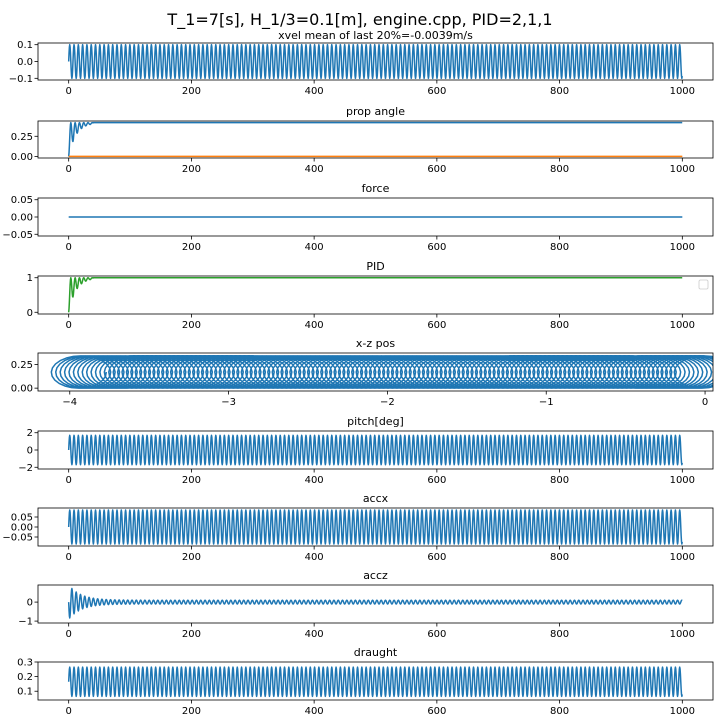 This screenshot has width=720, height=724. Describe the element at coordinates (375, 343) in the screenshot. I see `subplot-title: x-z pos` at that location.